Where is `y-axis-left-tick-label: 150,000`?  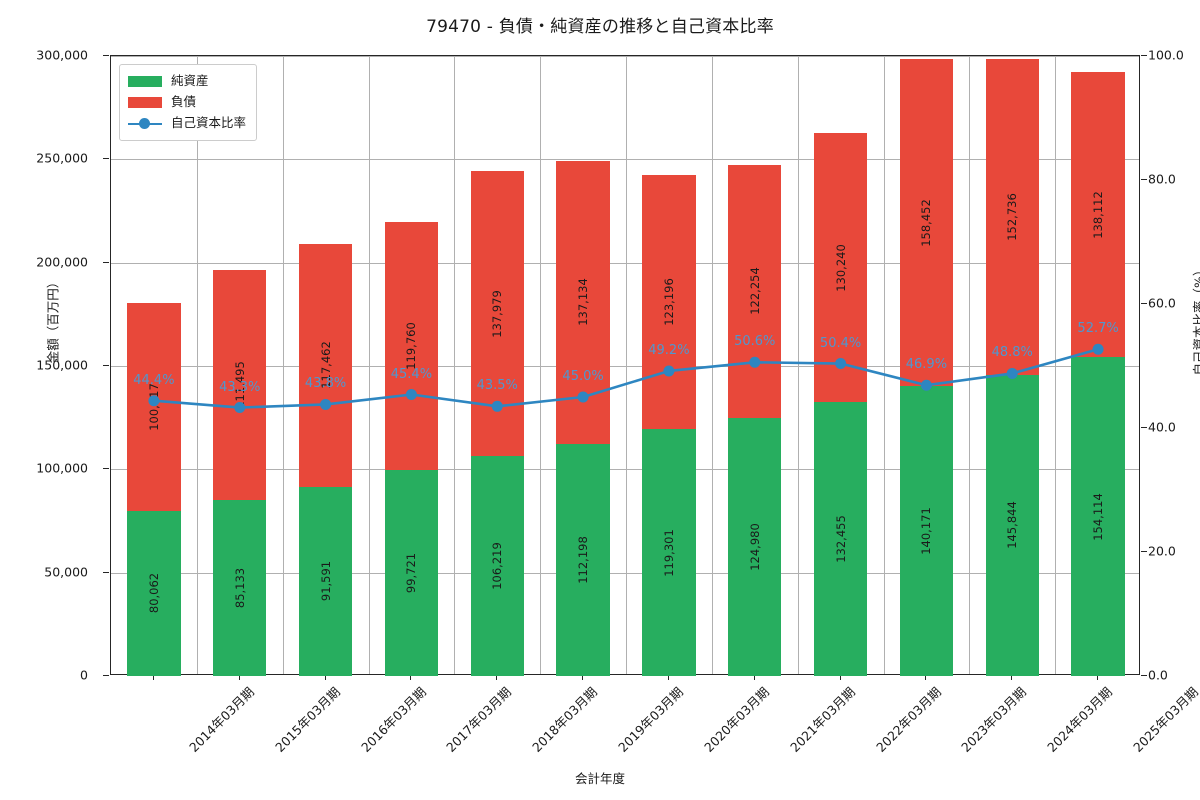
y-axis-left-tick-label: 150,000 is located at coordinates (62, 365).